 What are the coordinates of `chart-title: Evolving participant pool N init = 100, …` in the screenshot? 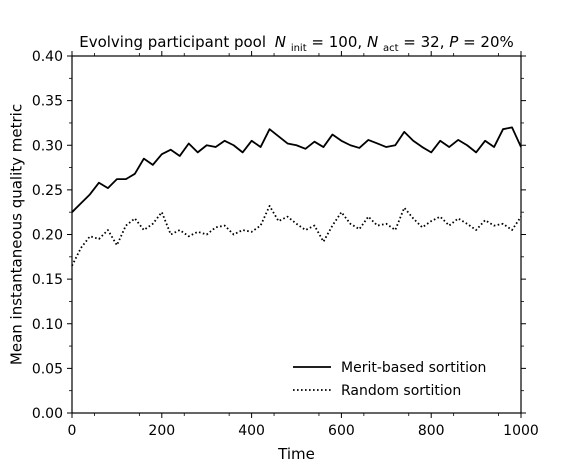 It's located at (296, 44).